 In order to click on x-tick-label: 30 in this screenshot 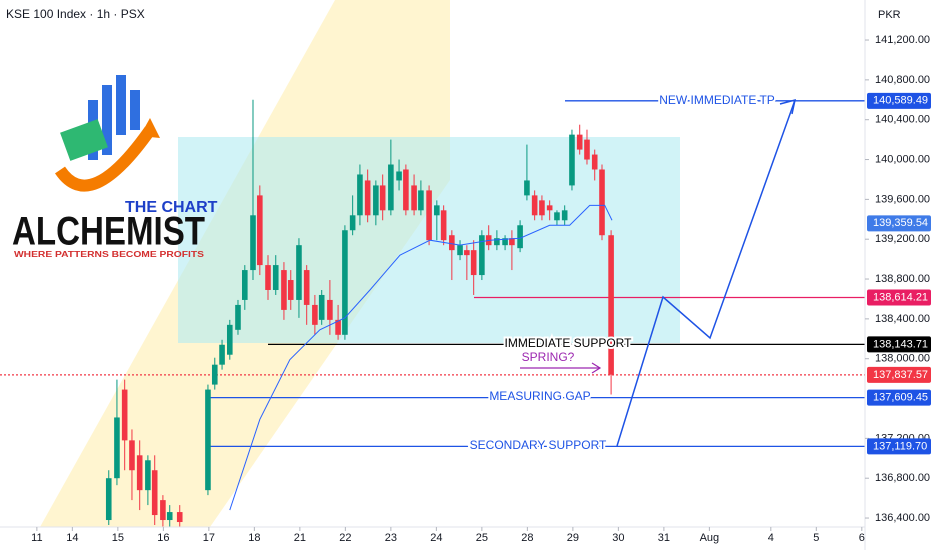, I will do `click(618, 538)`.